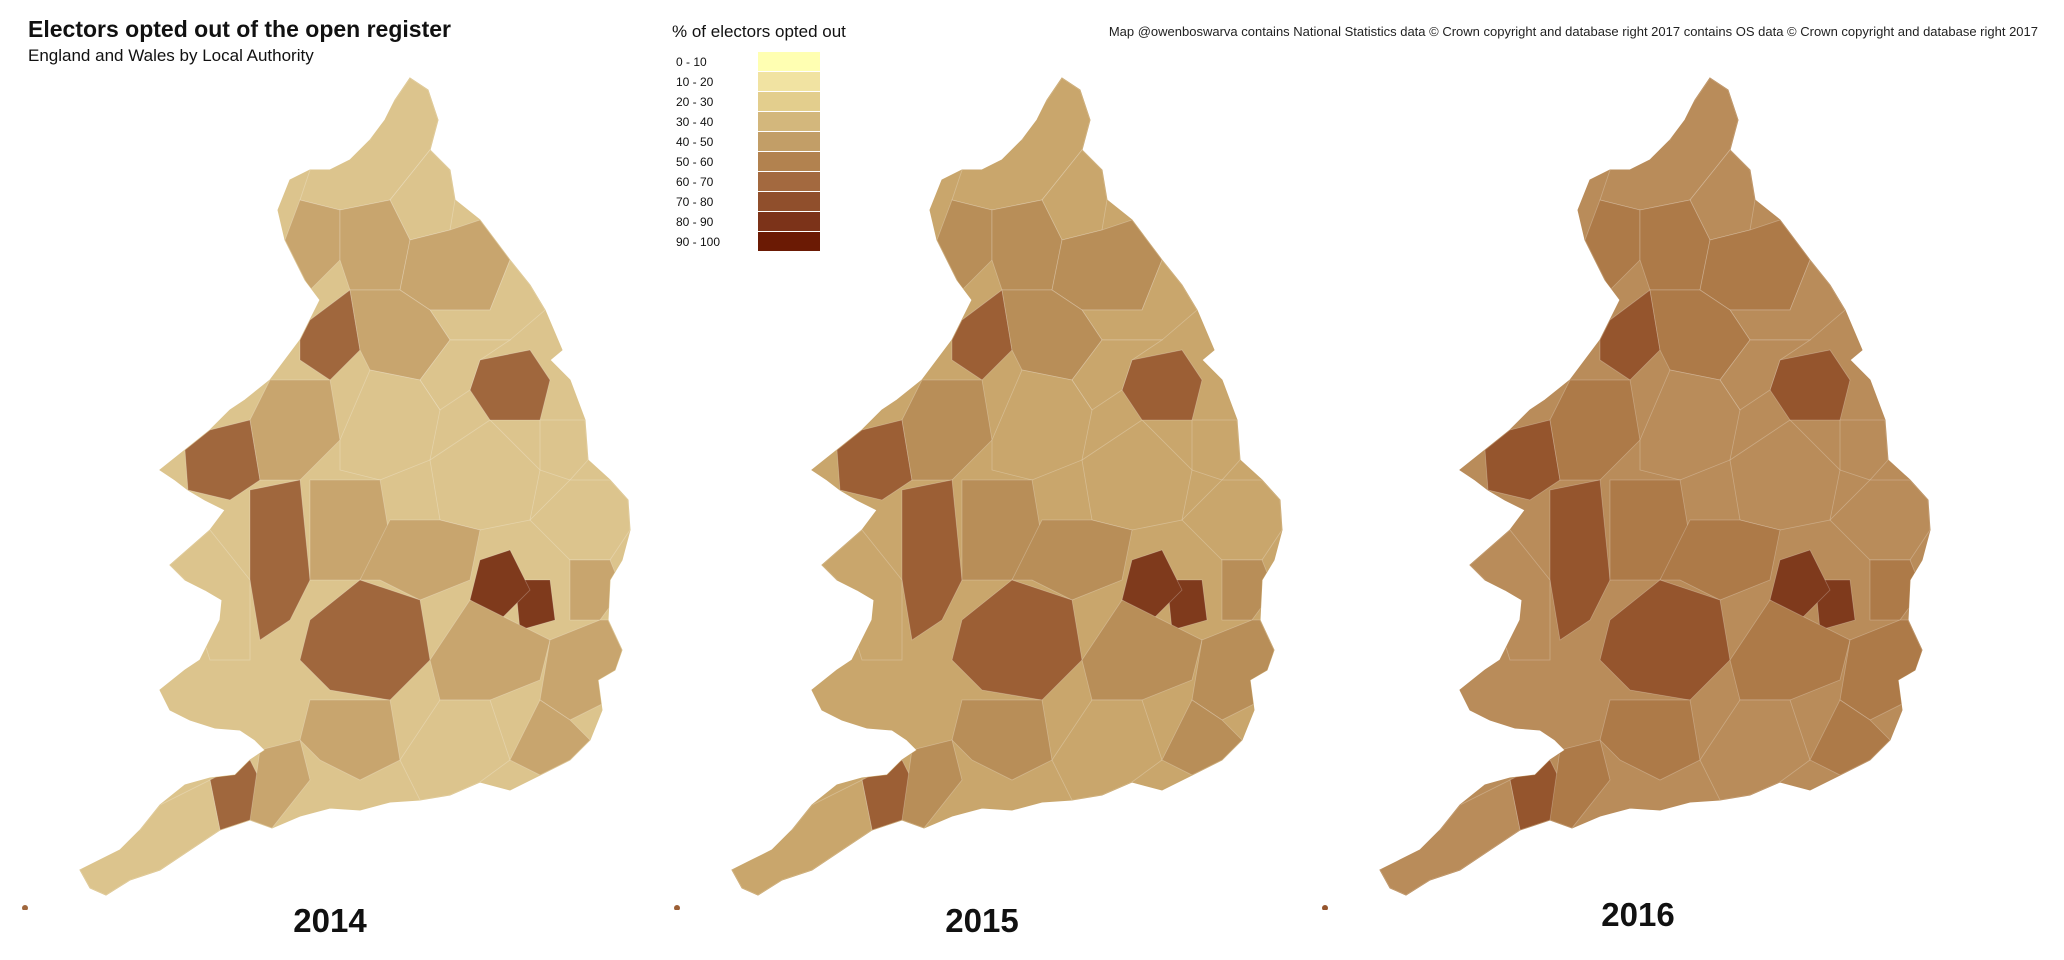 This screenshot has height=960, width=2064. What do you see at coordinates (982, 920) in the screenshot?
I see `year-label: 2015` at bounding box center [982, 920].